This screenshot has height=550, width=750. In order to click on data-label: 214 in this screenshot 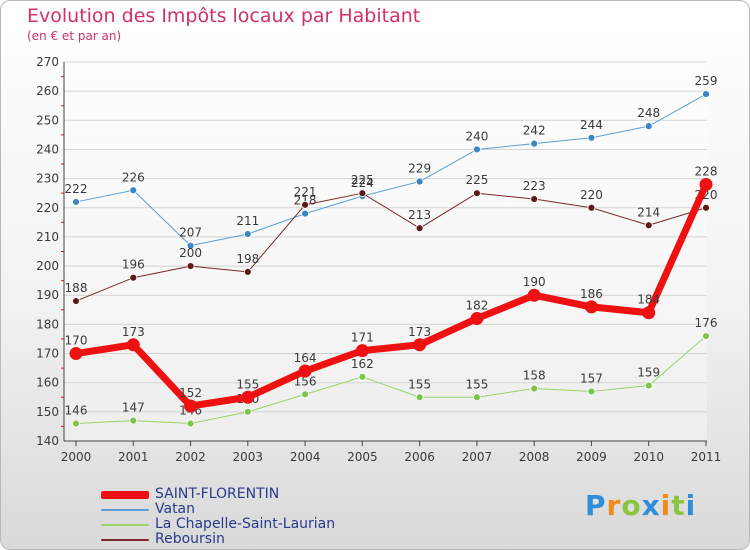, I will do `click(648, 212)`.